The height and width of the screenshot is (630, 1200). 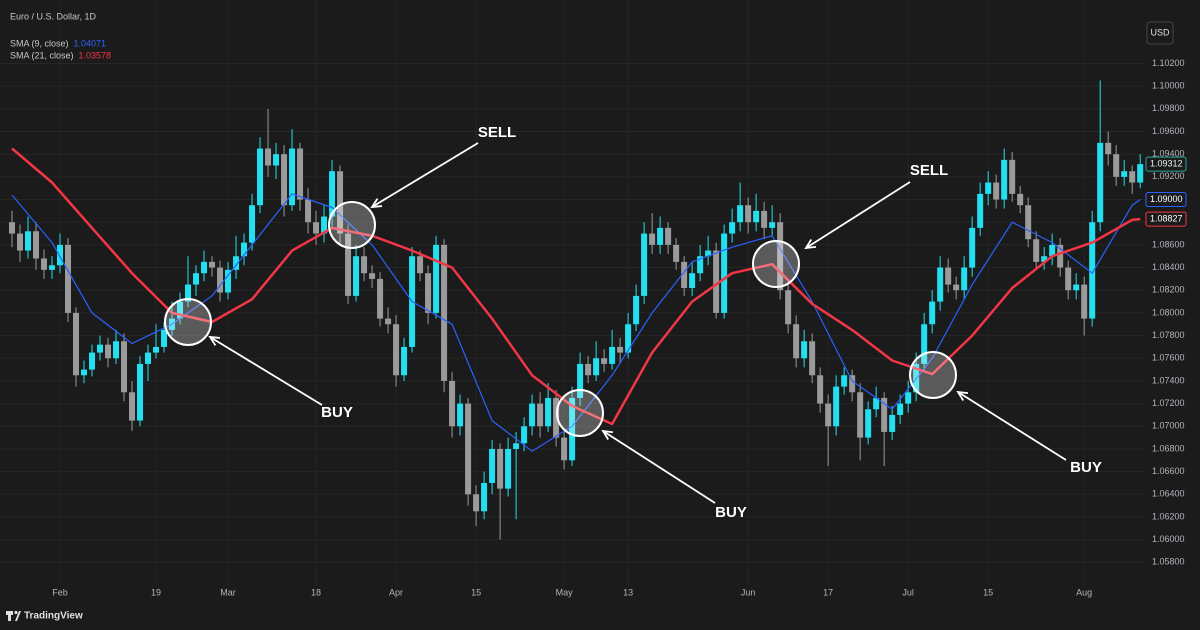 I want to click on y-tick-label: 1.07000, so click(x=1168, y=426).